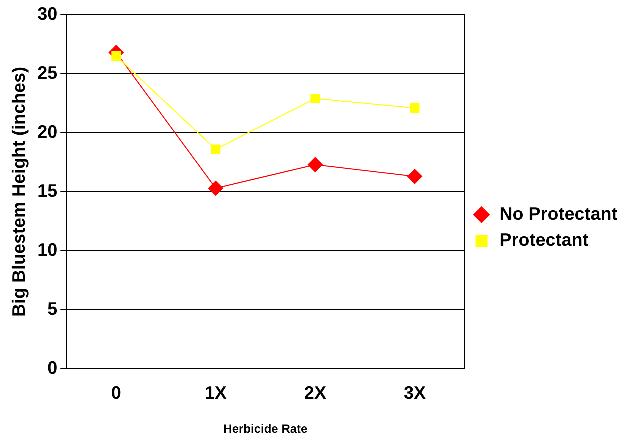 Image resolution: width=623 pixels, height=446 pixels. What do you see at coordinates (315, 392) in the screenshot?
I see `x-tick-label: 2X` at bounding box center [315, 392].